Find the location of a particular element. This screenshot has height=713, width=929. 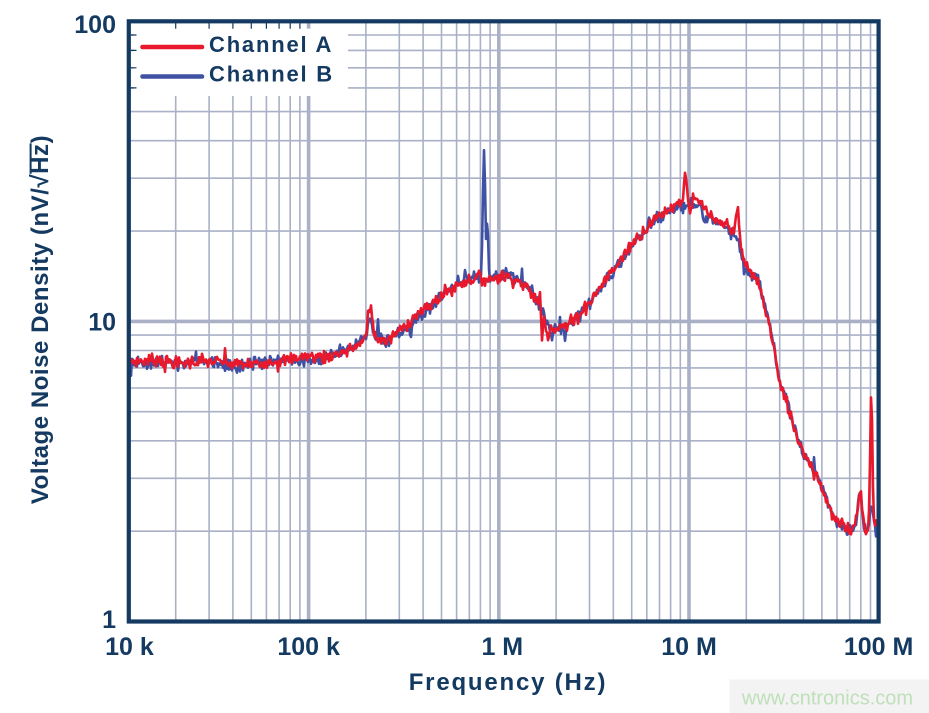

svg-text: 10 k is located at coordinates (129, 647).